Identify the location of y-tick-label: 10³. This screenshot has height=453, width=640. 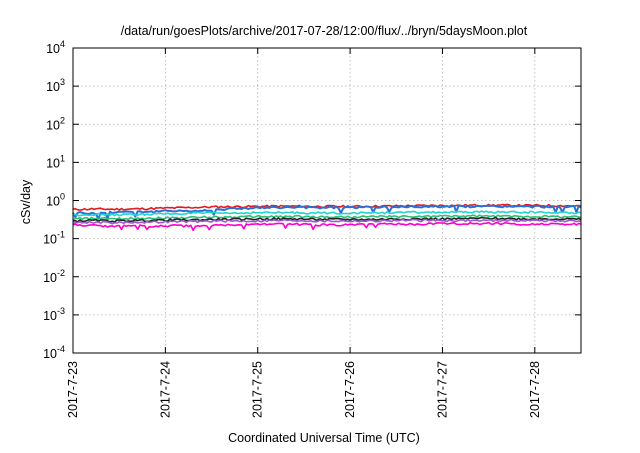
(55, 85).